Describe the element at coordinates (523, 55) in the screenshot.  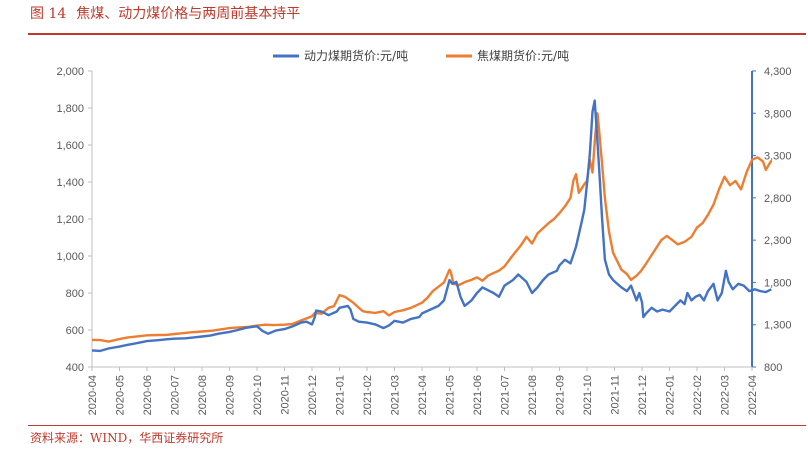
I see `legend-label-coking-coal: 焦煤期货价:元/吨` at that location.